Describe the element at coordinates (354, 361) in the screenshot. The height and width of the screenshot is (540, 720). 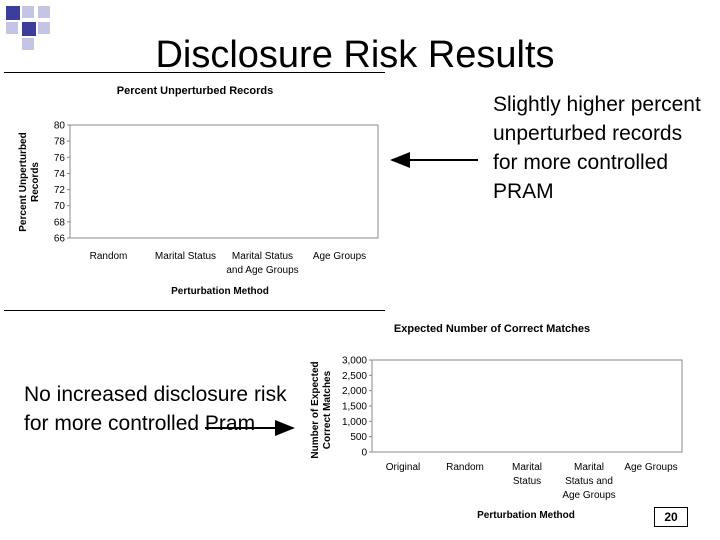
I see `chart2-y-tick-label: 3,000` at that location.